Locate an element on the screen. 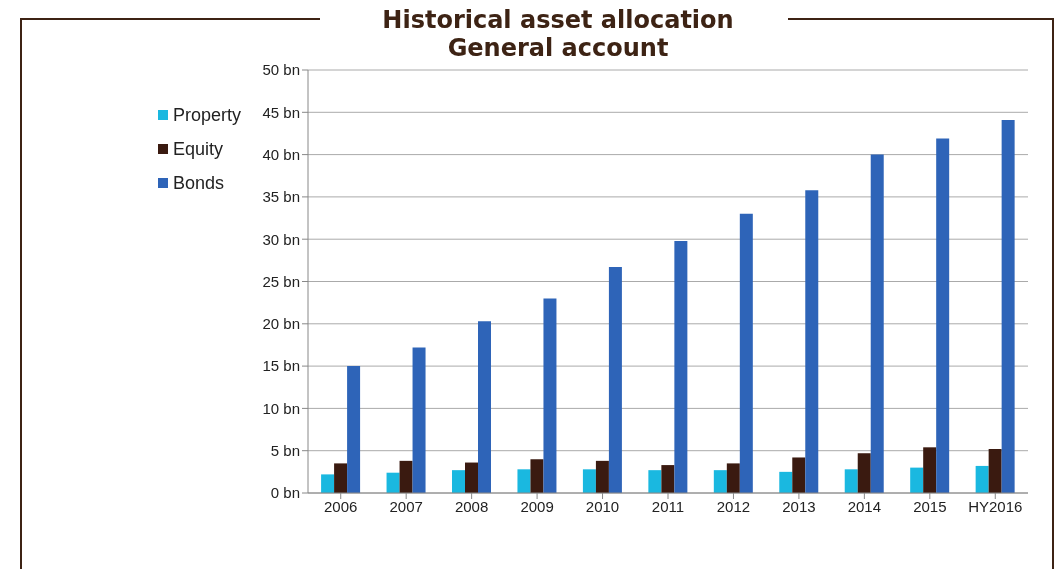 The height and width of the screenshot is (569, 1060). x-tick-label: 2007 is located at coordinates (406, 506).